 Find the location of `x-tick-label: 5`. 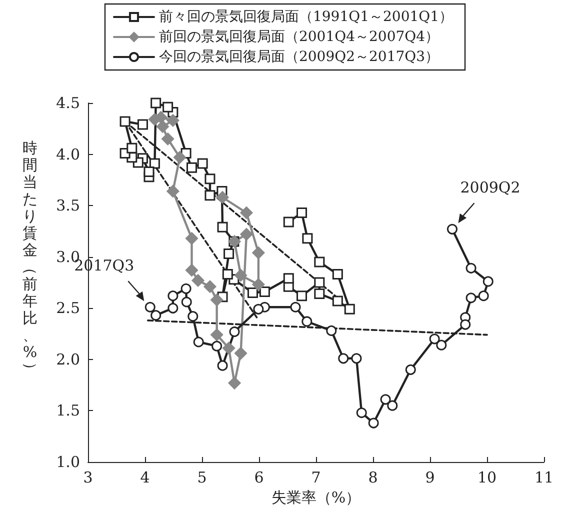

x-tick-label: 5 is located at coordinates (202, 477).